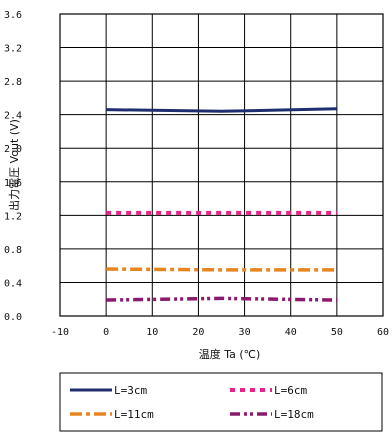 This screenshot has width=392, height=435. What do you see at coordinates (13, 116) in the screenshot?
I see `y-tick-label: 2.4` at bounding box center [13, 116].